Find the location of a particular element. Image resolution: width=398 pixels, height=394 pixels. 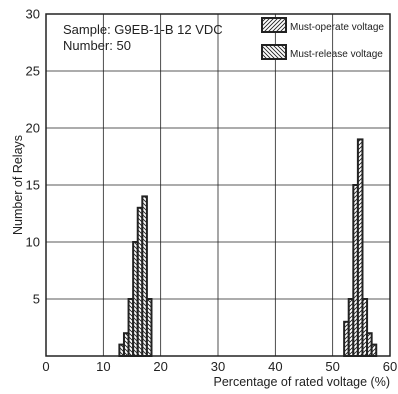

sample-annotation: Sample: G9EB-1-B 12 VDC is located at coordinates (143, 29).